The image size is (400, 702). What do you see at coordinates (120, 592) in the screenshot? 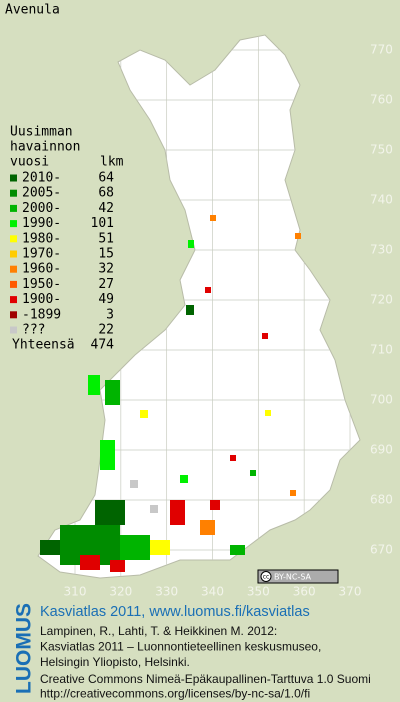
I see `x-tick-label: 320` at bounding box center [120, 592].